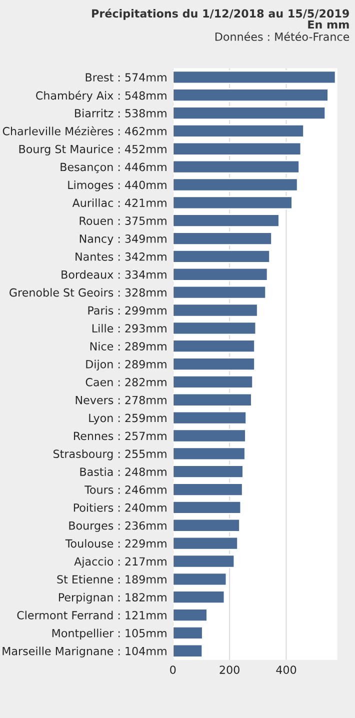 This screenshot has width=355, height=718. Describe the element at coordinates (114, 274) in the screenshot. I see `y-tick-label: Bordeaux : 334mm` at that location.